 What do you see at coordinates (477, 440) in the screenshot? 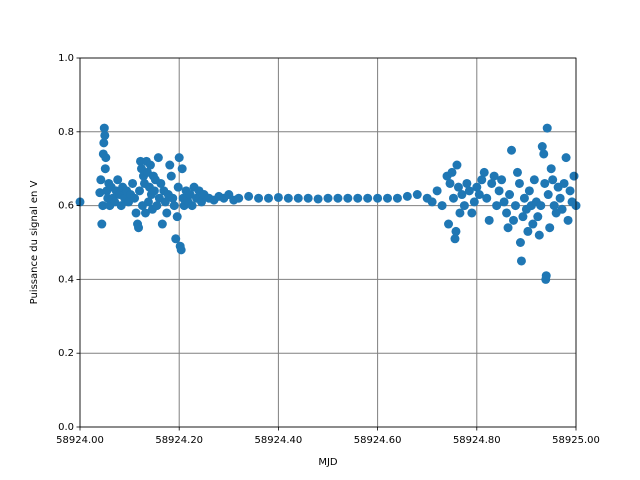
I see `x-tick-label: 58924.80` at bounding box center [477, 440].